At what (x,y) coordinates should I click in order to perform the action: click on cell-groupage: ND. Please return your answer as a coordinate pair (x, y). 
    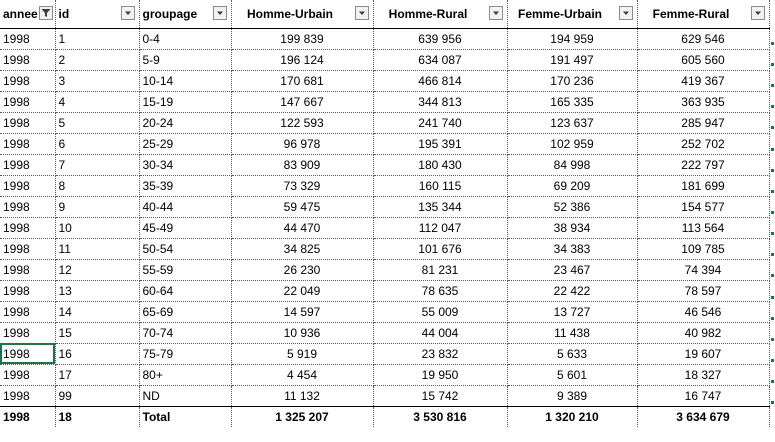
    Looking at the image, I should click on (185, 396).